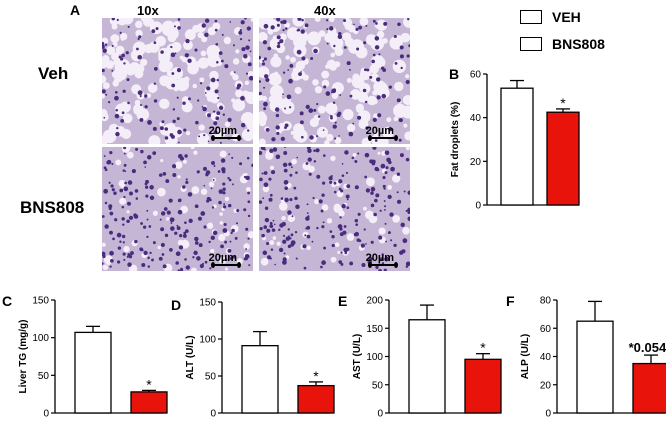  Describe the element at coordinates (546, 385) in the screenshot. I see `y-tick-label-F: 20` at that location.